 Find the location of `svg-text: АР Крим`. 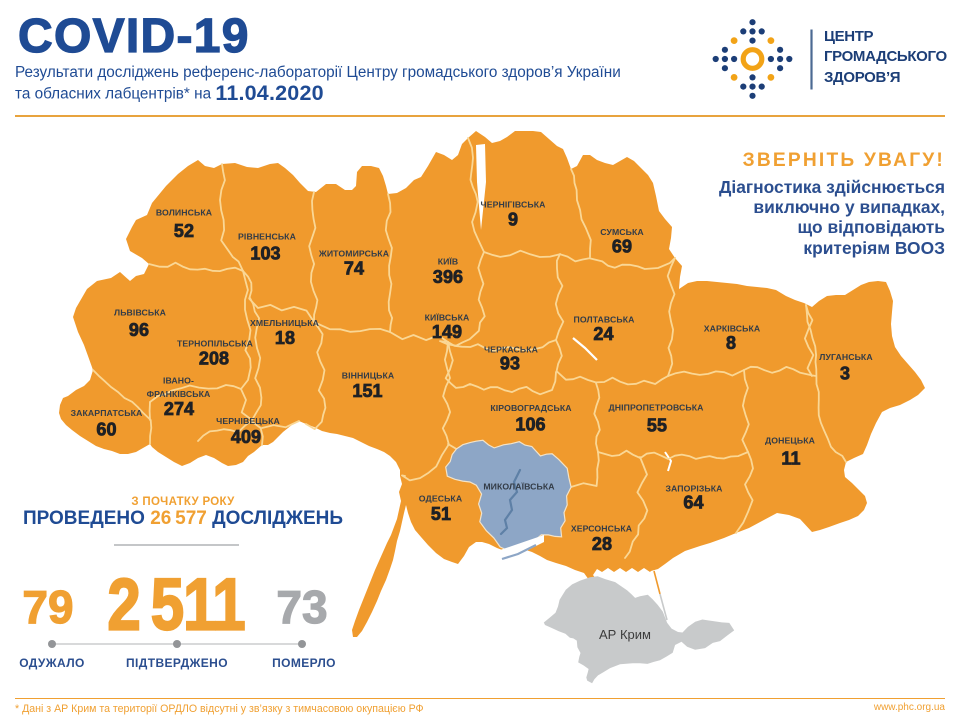

svg-text: АР Крим is located at coordinates (625, 634).